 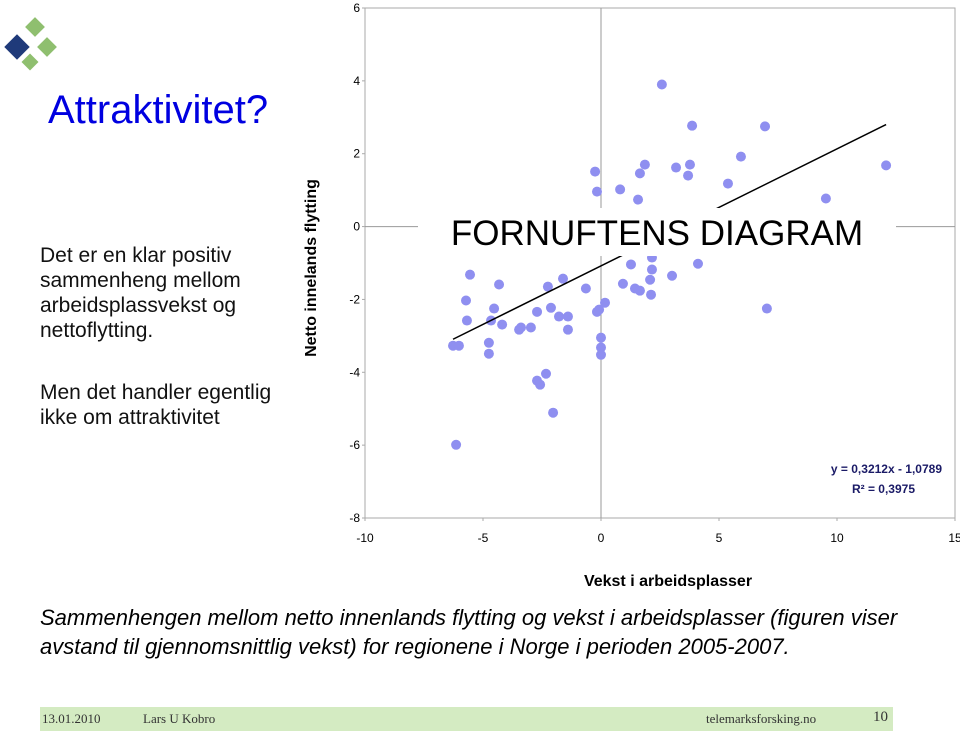 What do you see at coordinates (365, 538) in the screenshot?
I see `x-tick-label: -10` at bounding box center [365, 538].